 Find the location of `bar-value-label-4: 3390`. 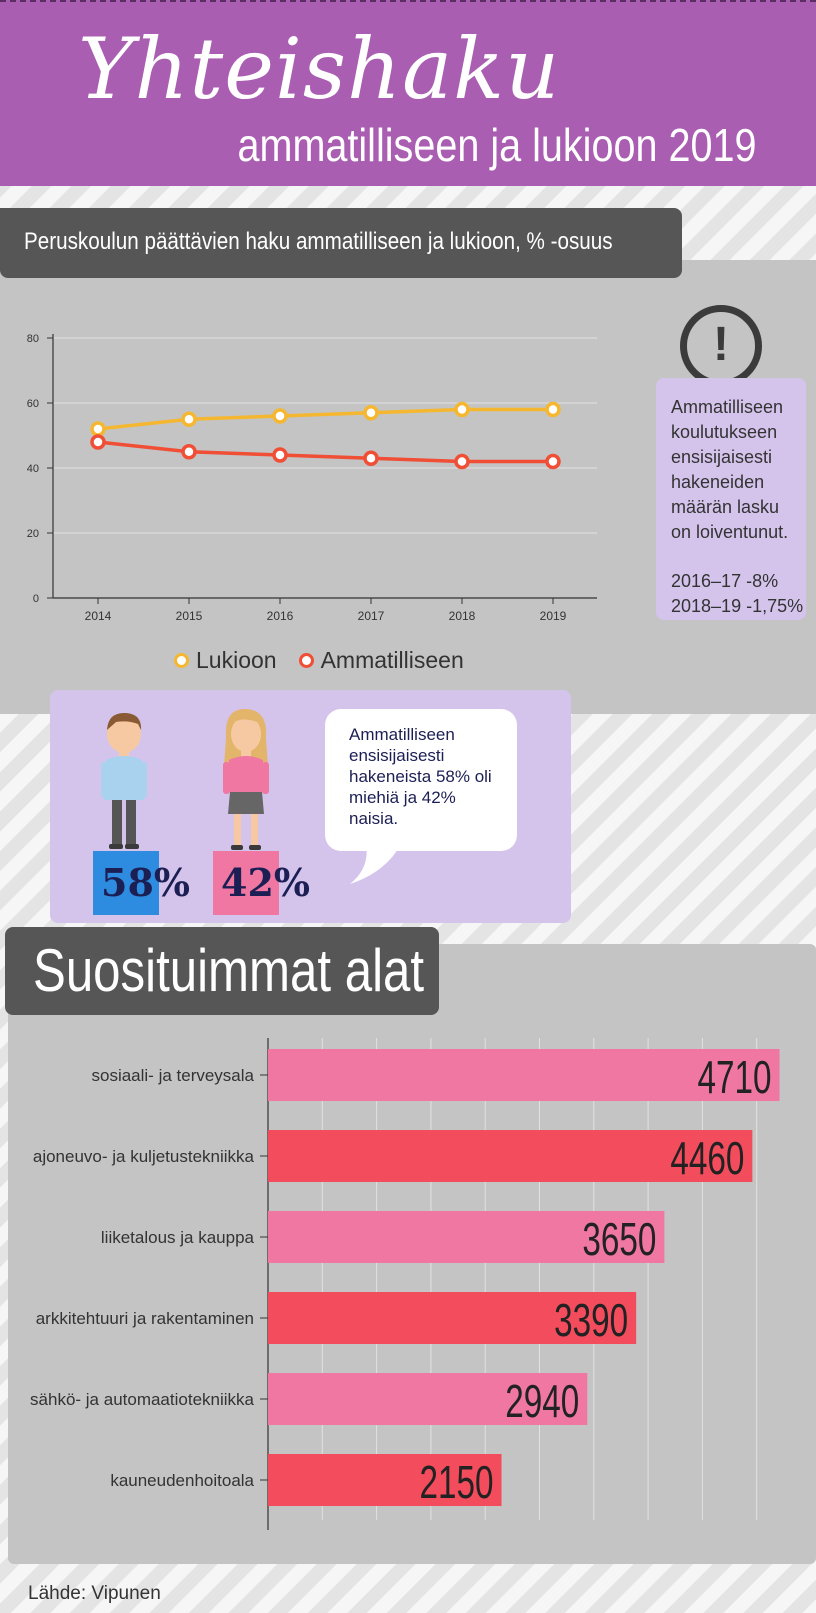

bar-value-label-4: 3390 is located at coordinates (591, 1320).